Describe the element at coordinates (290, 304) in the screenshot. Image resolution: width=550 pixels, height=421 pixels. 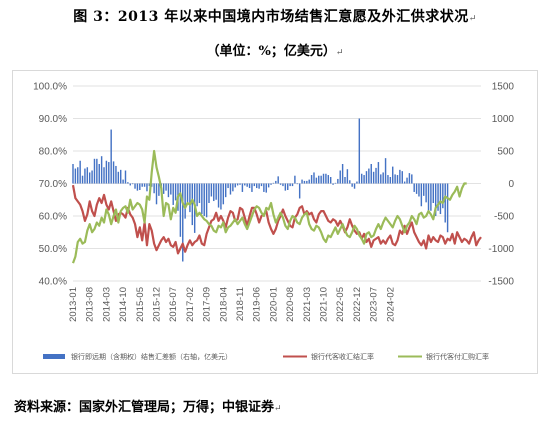
I see `x-tick-label: 2020-08` at that location.